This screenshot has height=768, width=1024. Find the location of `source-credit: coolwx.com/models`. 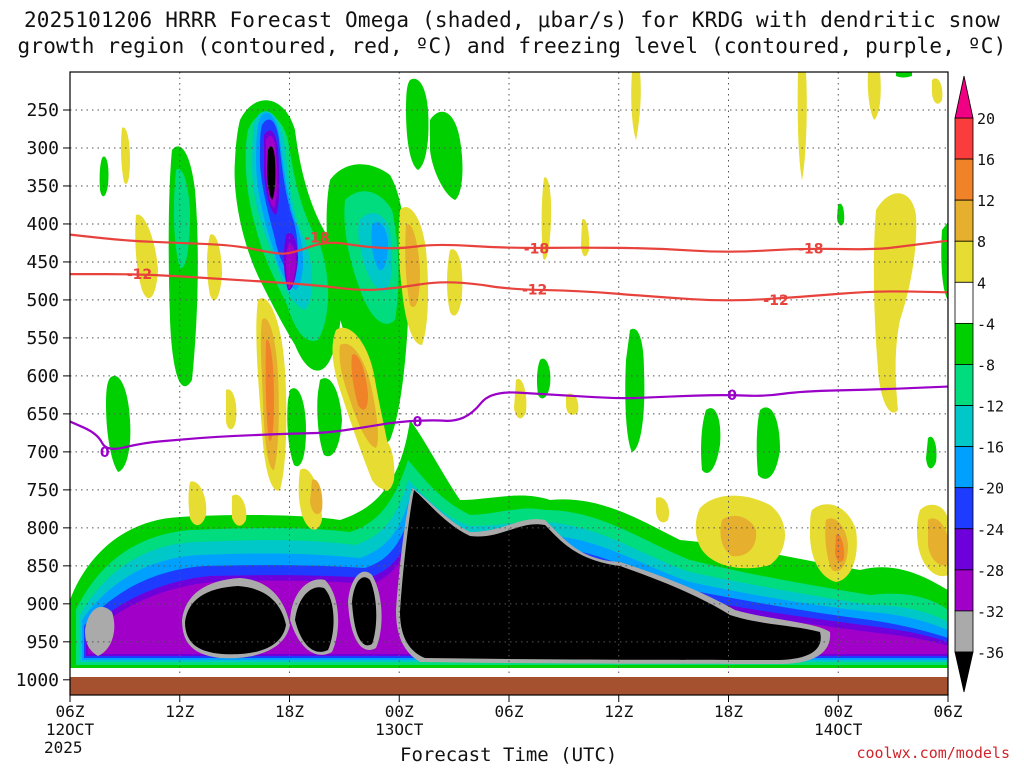

source-credit: coolwx.com/models is located at coordinates (933, 753).